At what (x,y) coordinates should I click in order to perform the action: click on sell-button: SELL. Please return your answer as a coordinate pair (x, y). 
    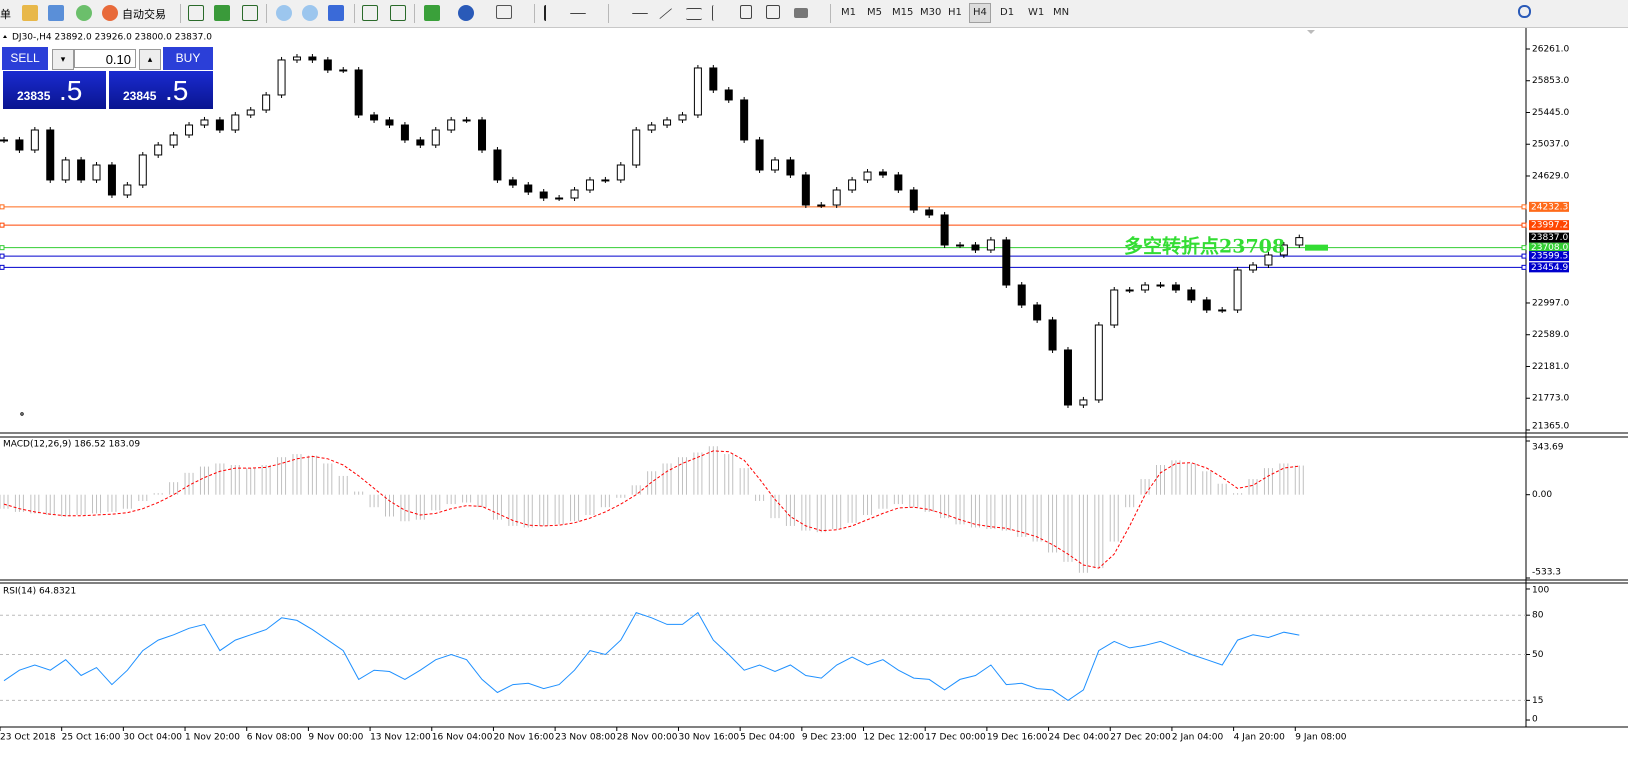
    Looking at the image, I should click on (25, 58).